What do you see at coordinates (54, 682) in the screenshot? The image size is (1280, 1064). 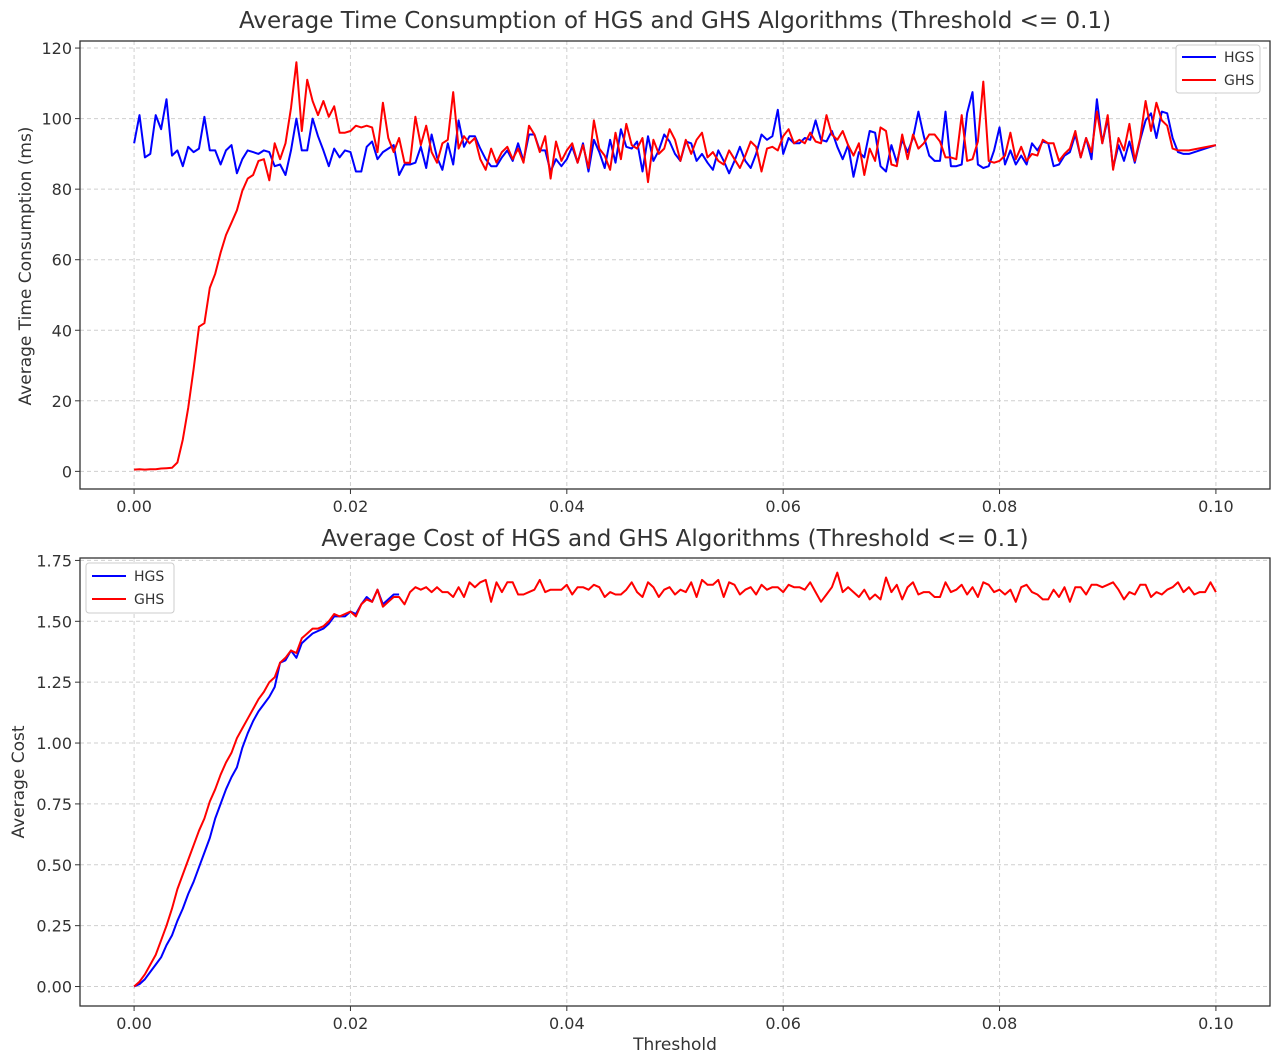 I see `y-tick-label: 1.25` at bounding box center [54, 682].